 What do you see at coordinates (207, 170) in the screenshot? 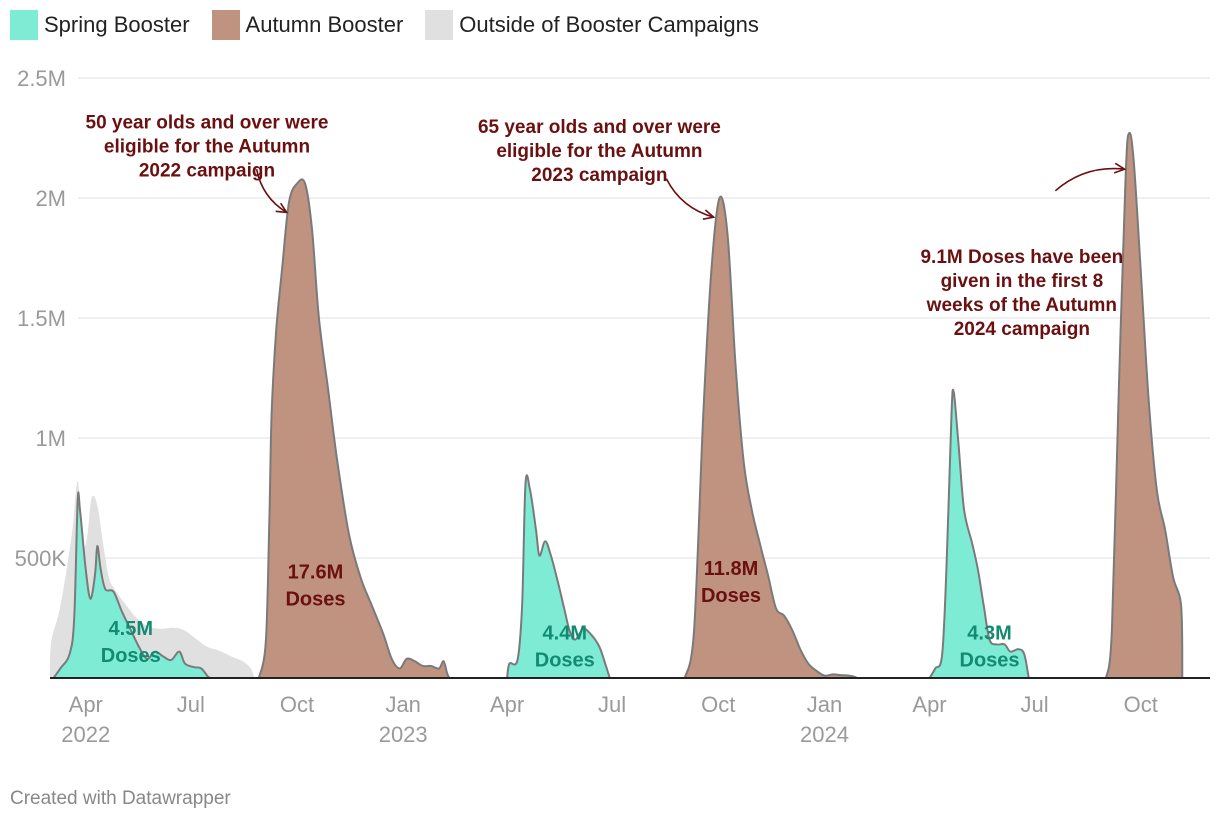
I see `annotation-line: 2022 campaign` at bounding box center [207, 170].